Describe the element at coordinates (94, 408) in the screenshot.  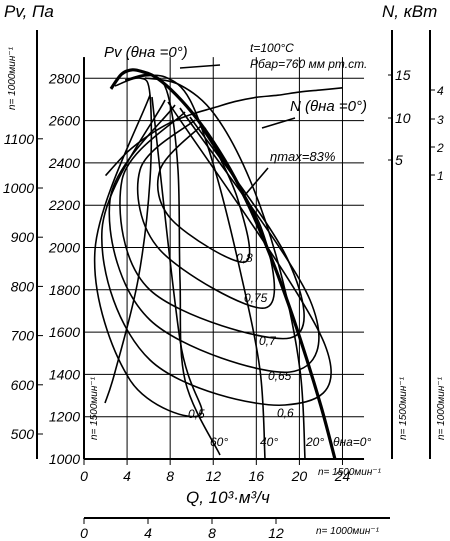
I see `left-scale-note: n= 1500мин⁻¹` at that location.